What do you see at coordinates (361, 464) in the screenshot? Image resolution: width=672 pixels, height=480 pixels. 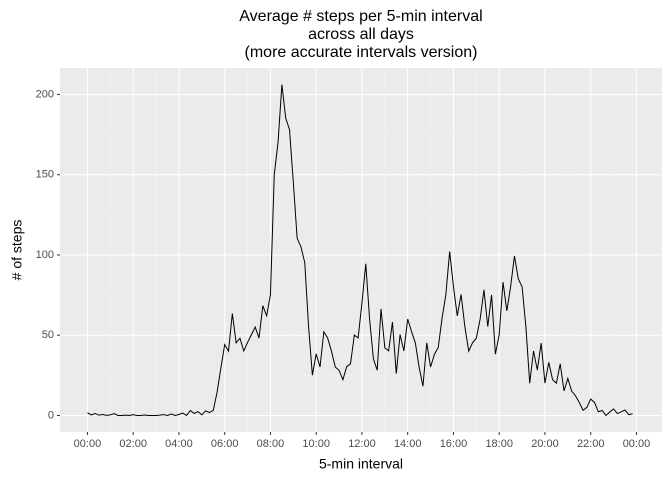 I see `x-axis-title: 5-min interval` at bounding box center [361, 464].